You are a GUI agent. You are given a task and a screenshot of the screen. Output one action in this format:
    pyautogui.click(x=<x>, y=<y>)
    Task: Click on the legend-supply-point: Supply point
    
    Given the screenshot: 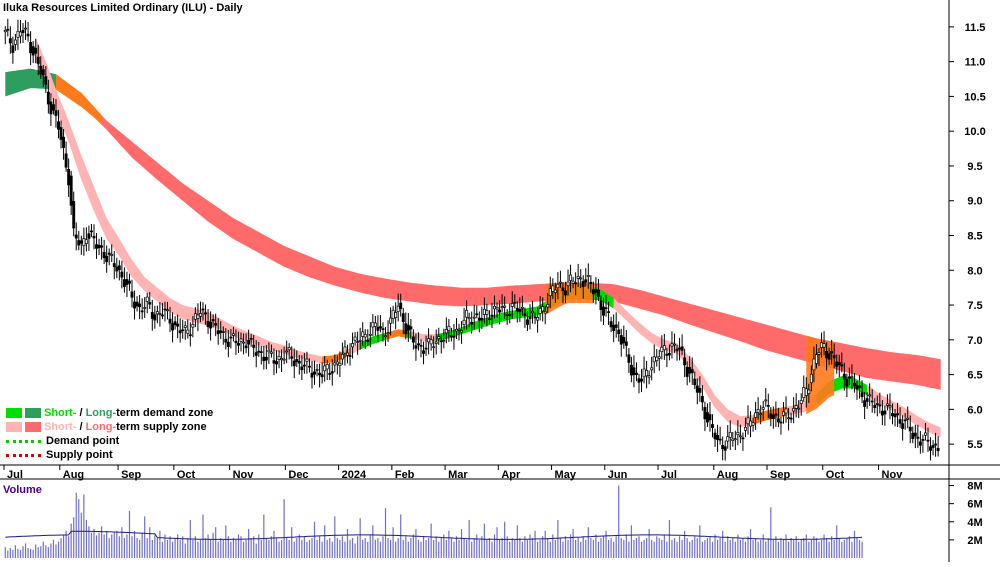 What is the action you would take?
    pyautogui.click(x=109, y=455)
    